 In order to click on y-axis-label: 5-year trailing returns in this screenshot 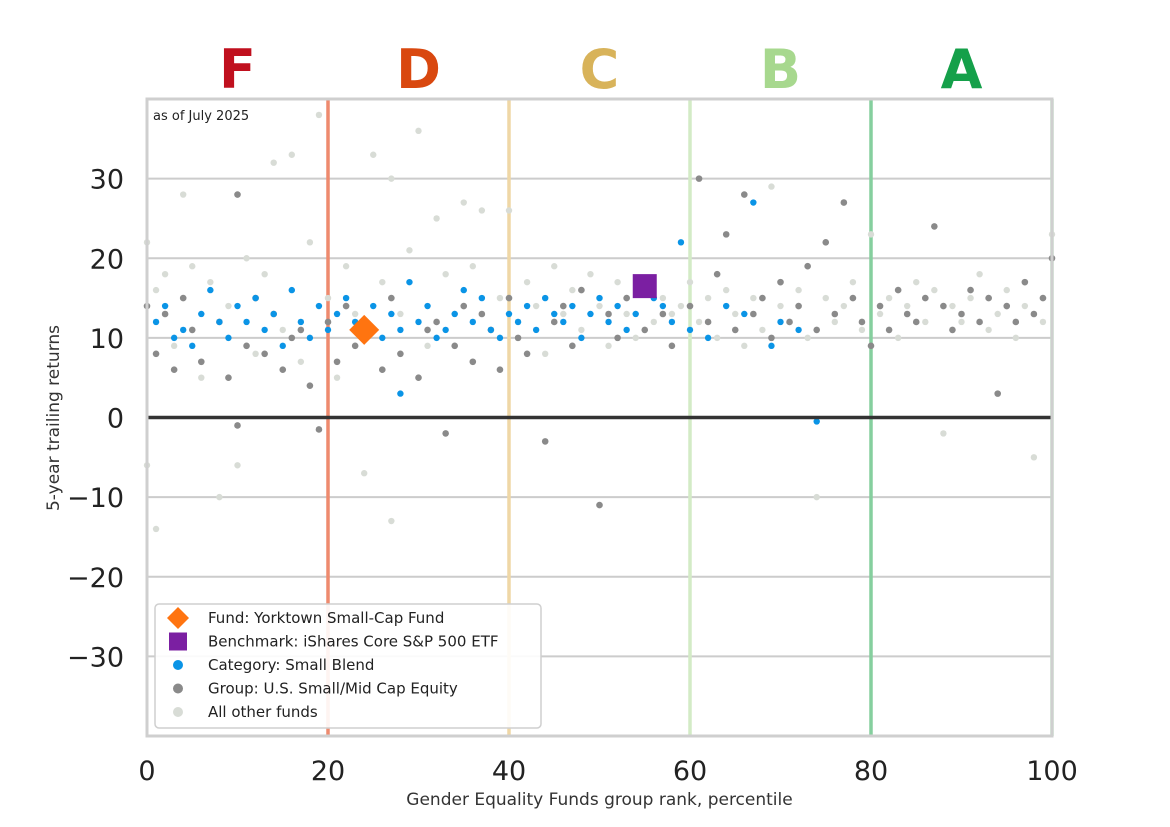, I will do `click(54, 418)`.